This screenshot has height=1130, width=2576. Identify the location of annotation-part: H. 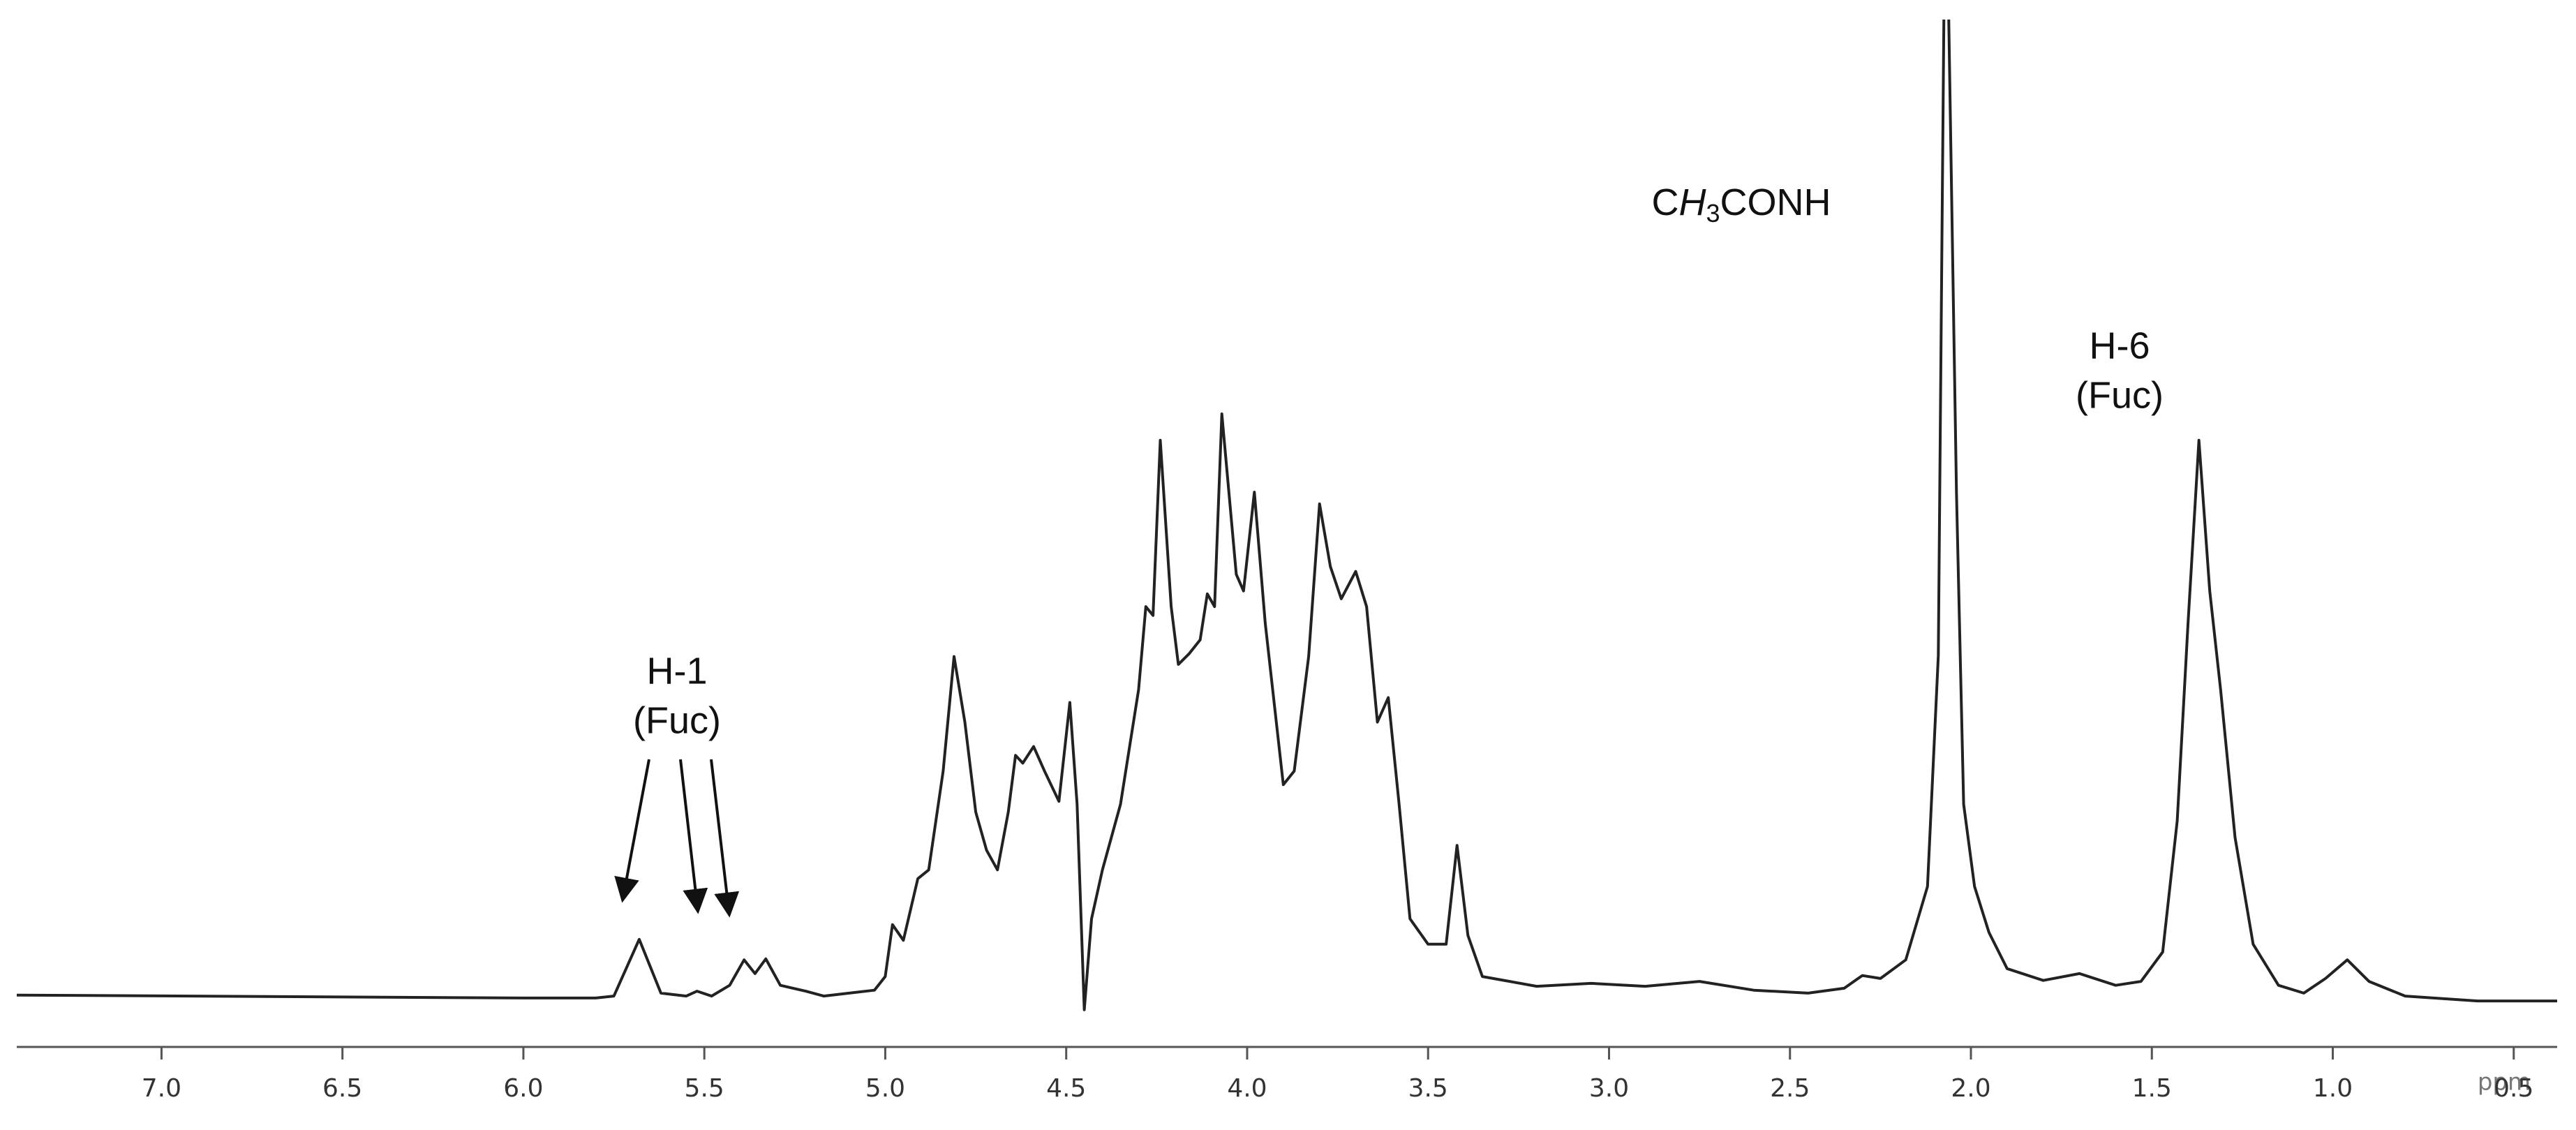
(1692, 202).